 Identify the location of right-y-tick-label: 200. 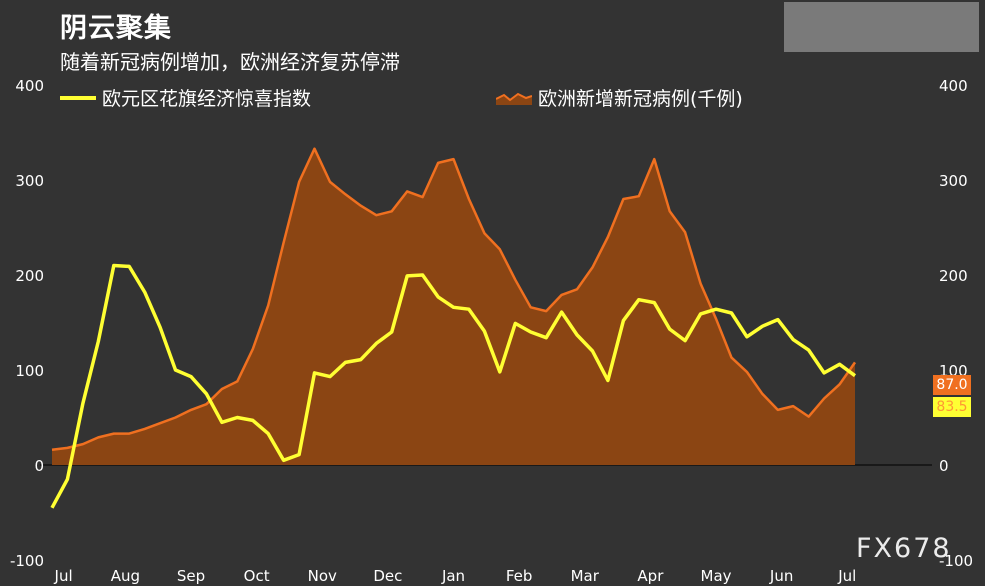
(953, 276).